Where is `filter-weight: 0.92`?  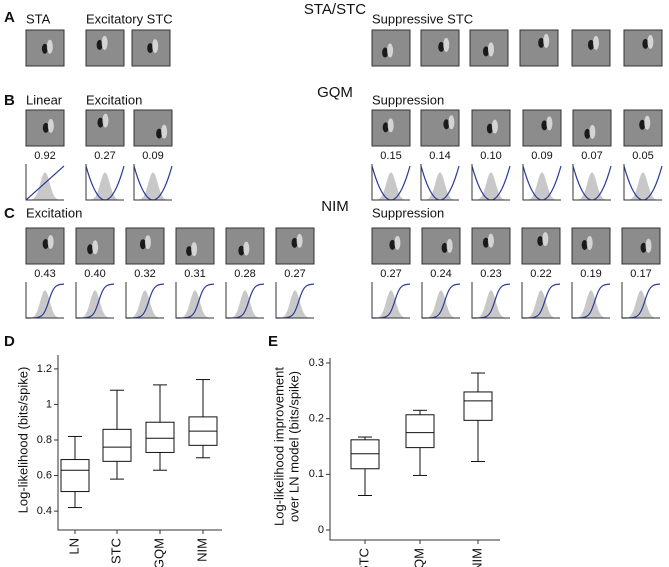 filter-weight: 0.92 is located at coordinates (44, 156).